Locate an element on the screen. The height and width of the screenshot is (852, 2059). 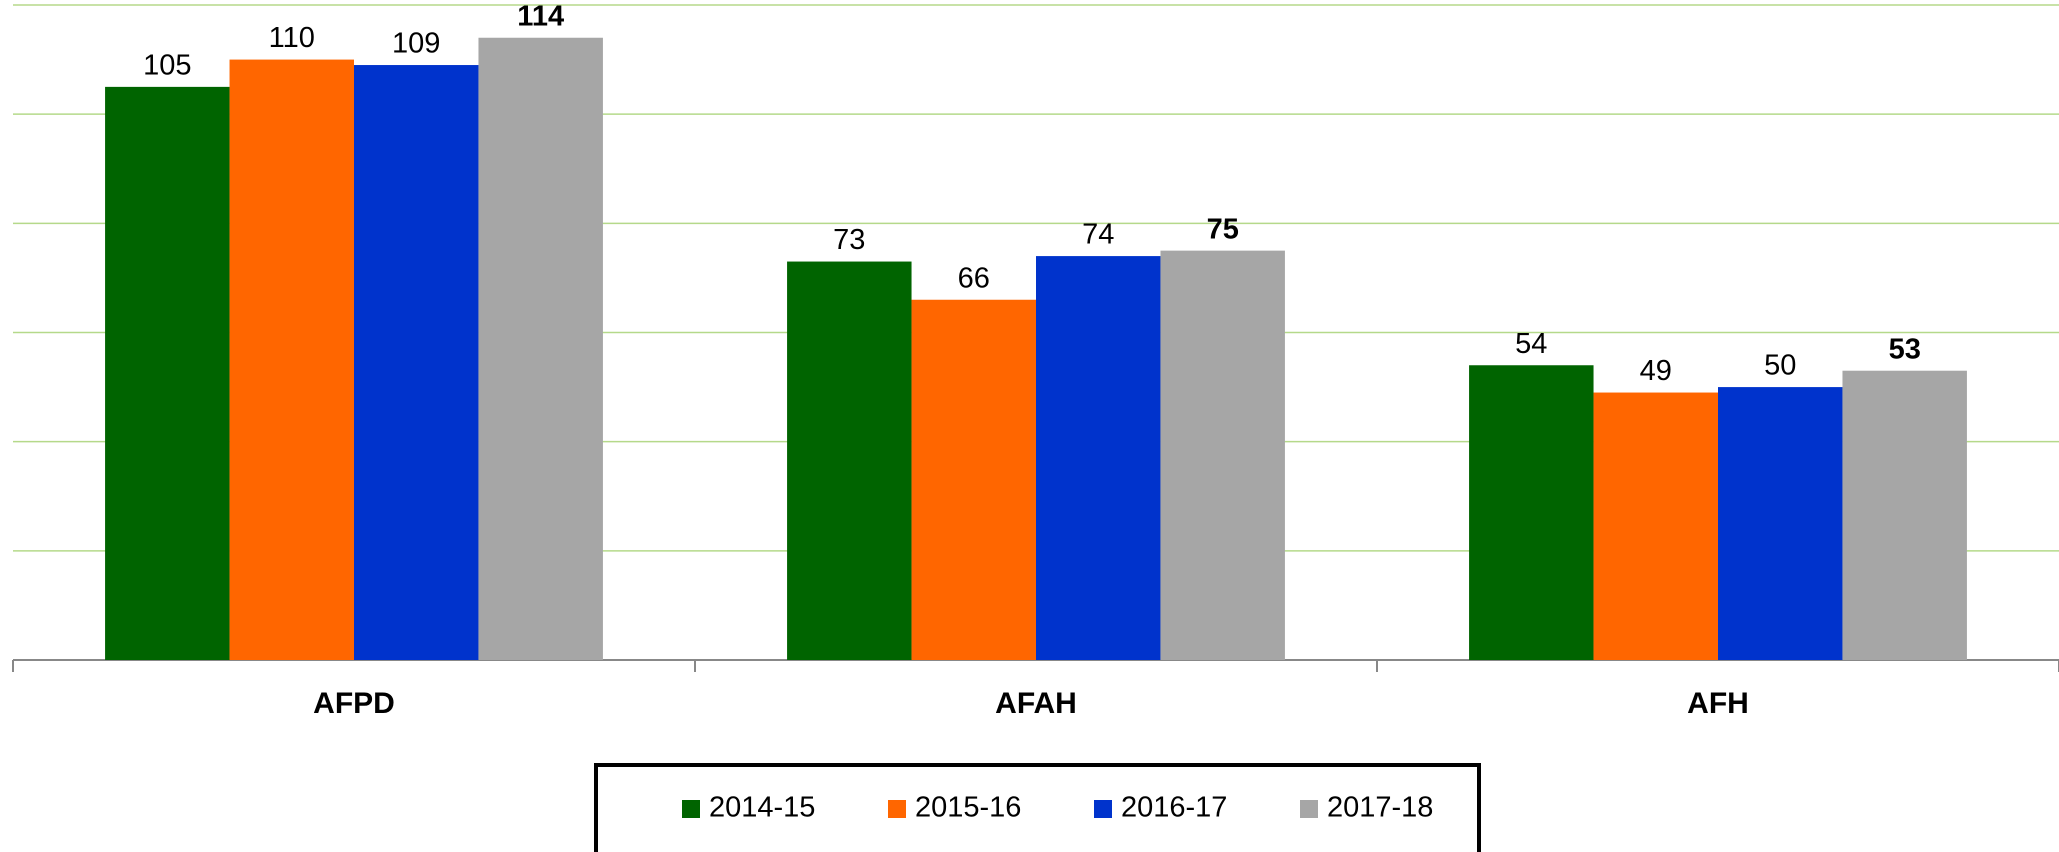
value-label: 50 is located at coordinates (1780, 366).